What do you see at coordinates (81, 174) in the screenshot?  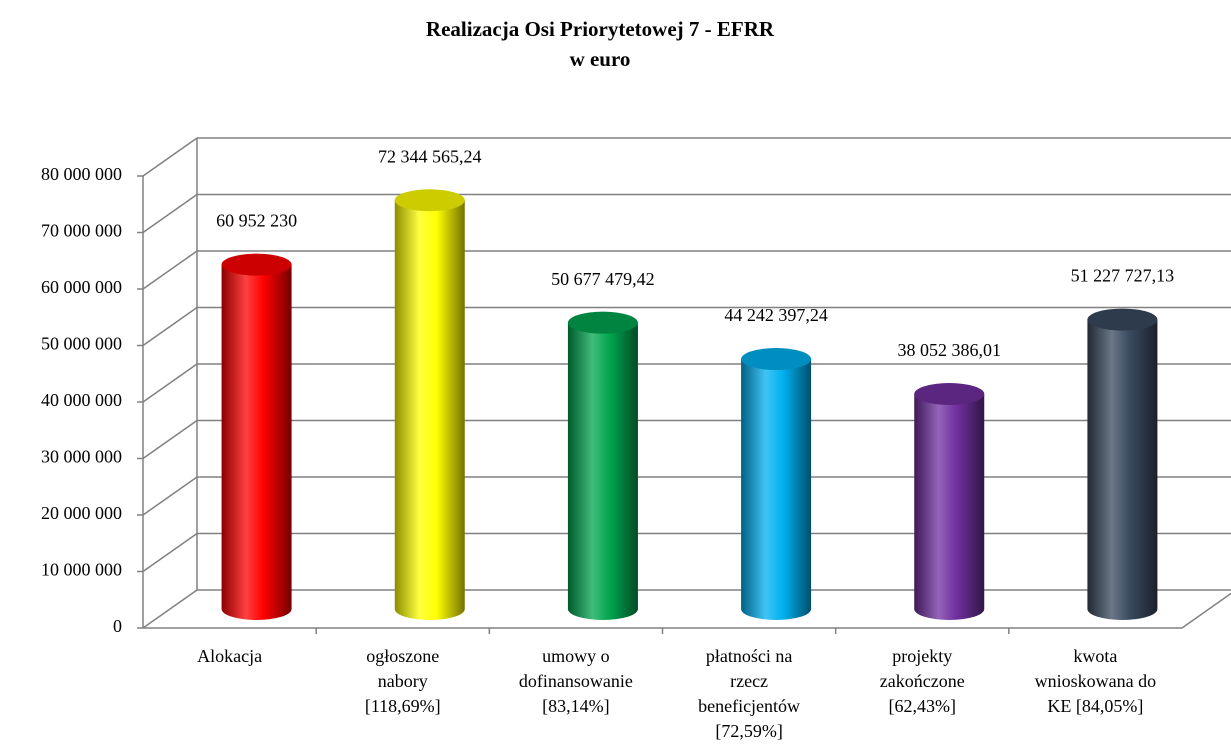 I see `y-tick-label: 80 000 000` at bounding box center [81, 174].